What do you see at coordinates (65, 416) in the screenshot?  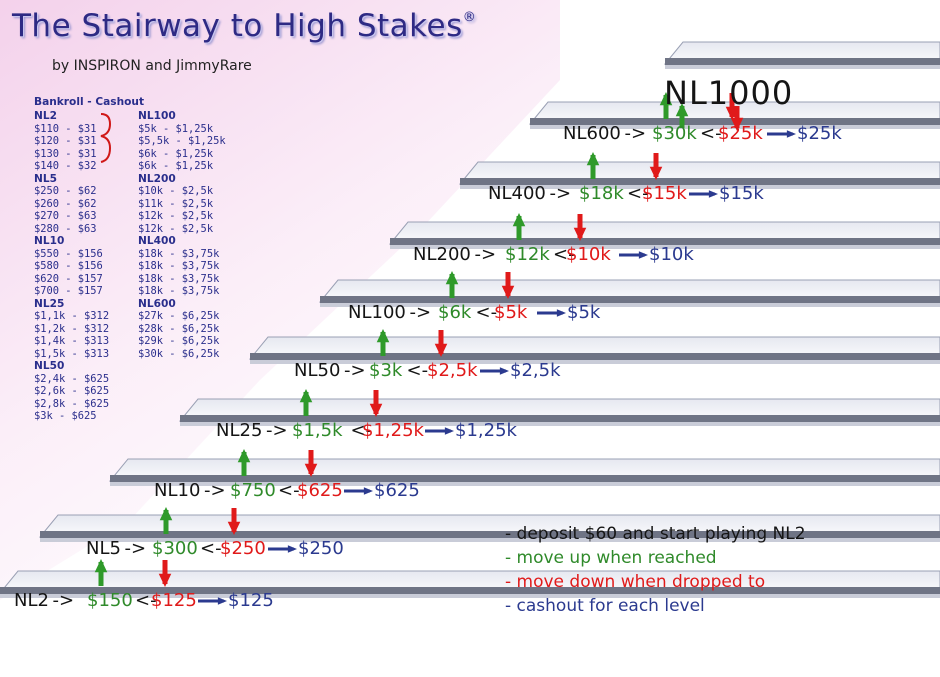 I see `bankroll-row: $3k - $625` at bounding box center [65, 416].